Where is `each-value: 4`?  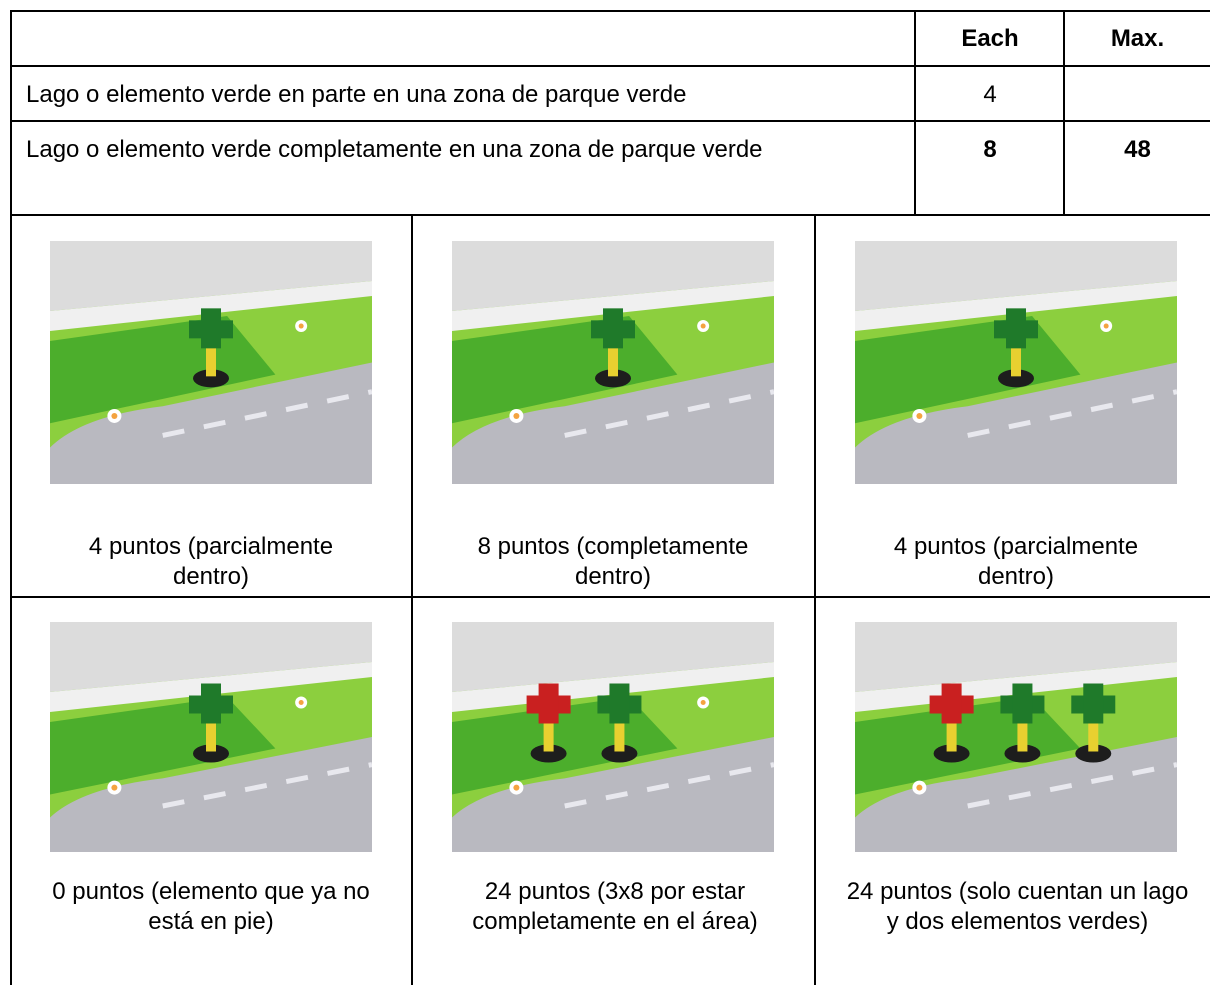
each-value: 4 is located at coordinates (990, 94).